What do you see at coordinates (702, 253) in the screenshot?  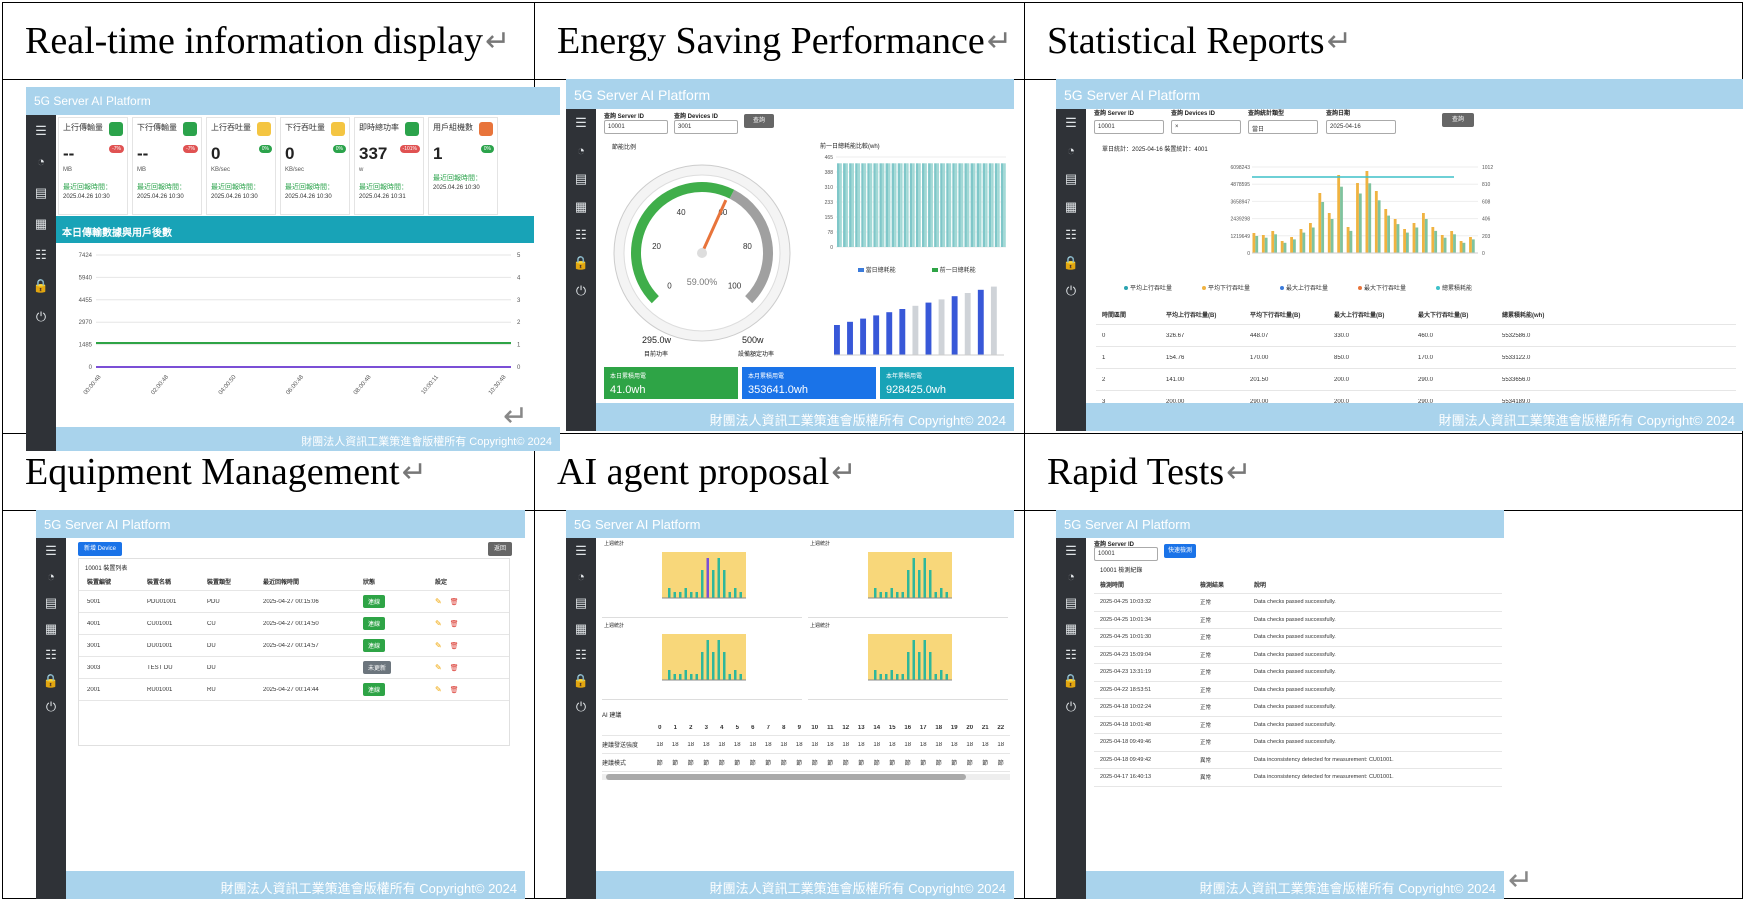 I see `gauge-hub` at bounding box center [702, 253].